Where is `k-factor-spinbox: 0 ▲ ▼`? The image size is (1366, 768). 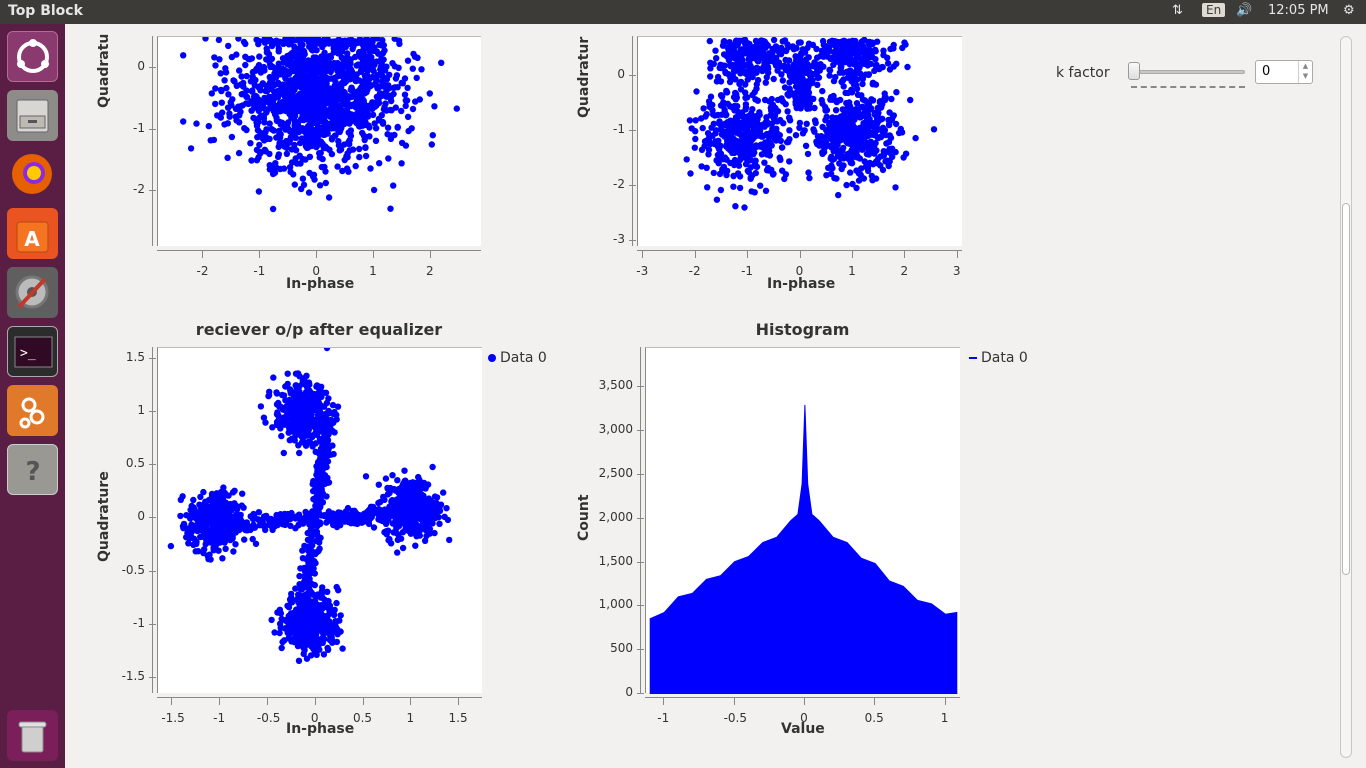
k-factor-spinbox: 0 ▲ ▼ is located at coordinates (1284, 72).